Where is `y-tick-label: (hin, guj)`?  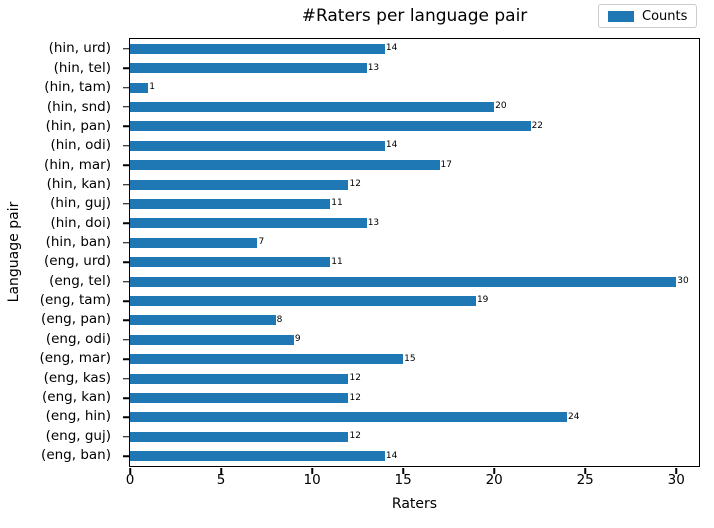 y-tick-label: (hin, guj) is located at coordinates (80, 203).